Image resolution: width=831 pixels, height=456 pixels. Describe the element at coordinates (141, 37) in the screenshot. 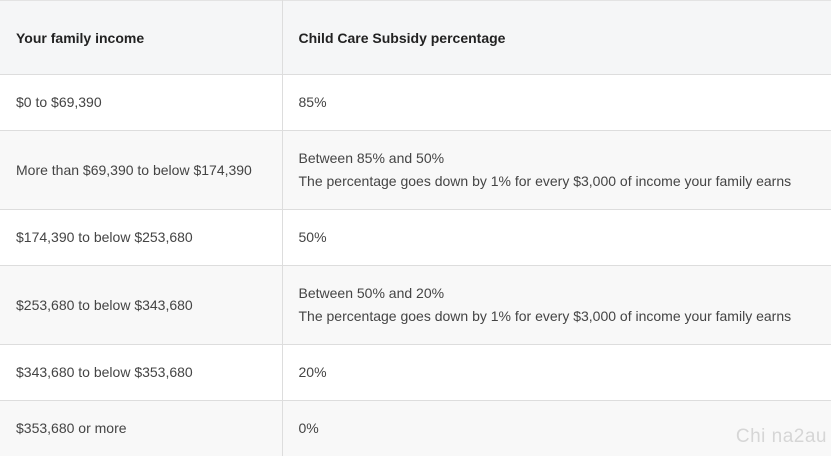

I see `header-family-income: Your family income` at that location.